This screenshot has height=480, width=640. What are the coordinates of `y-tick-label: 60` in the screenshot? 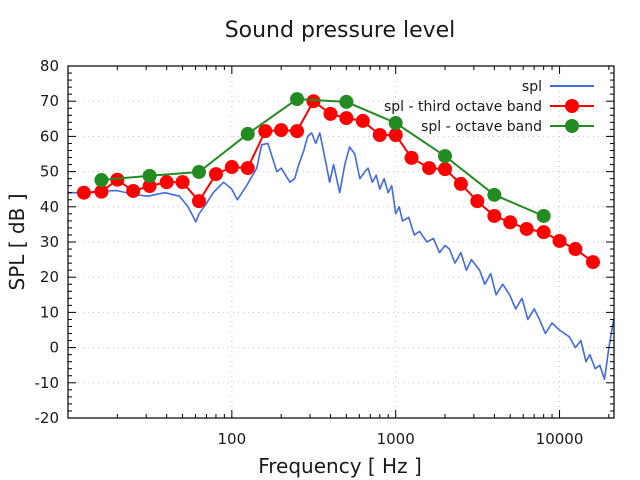 It's located at (49, 136).